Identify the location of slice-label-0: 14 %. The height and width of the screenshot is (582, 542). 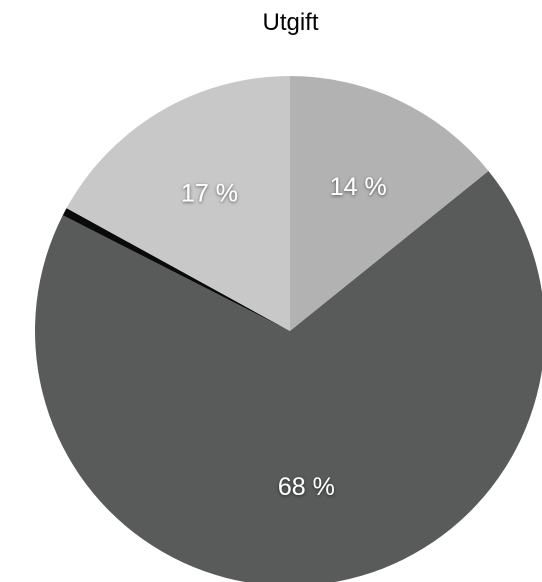
(358, 187).